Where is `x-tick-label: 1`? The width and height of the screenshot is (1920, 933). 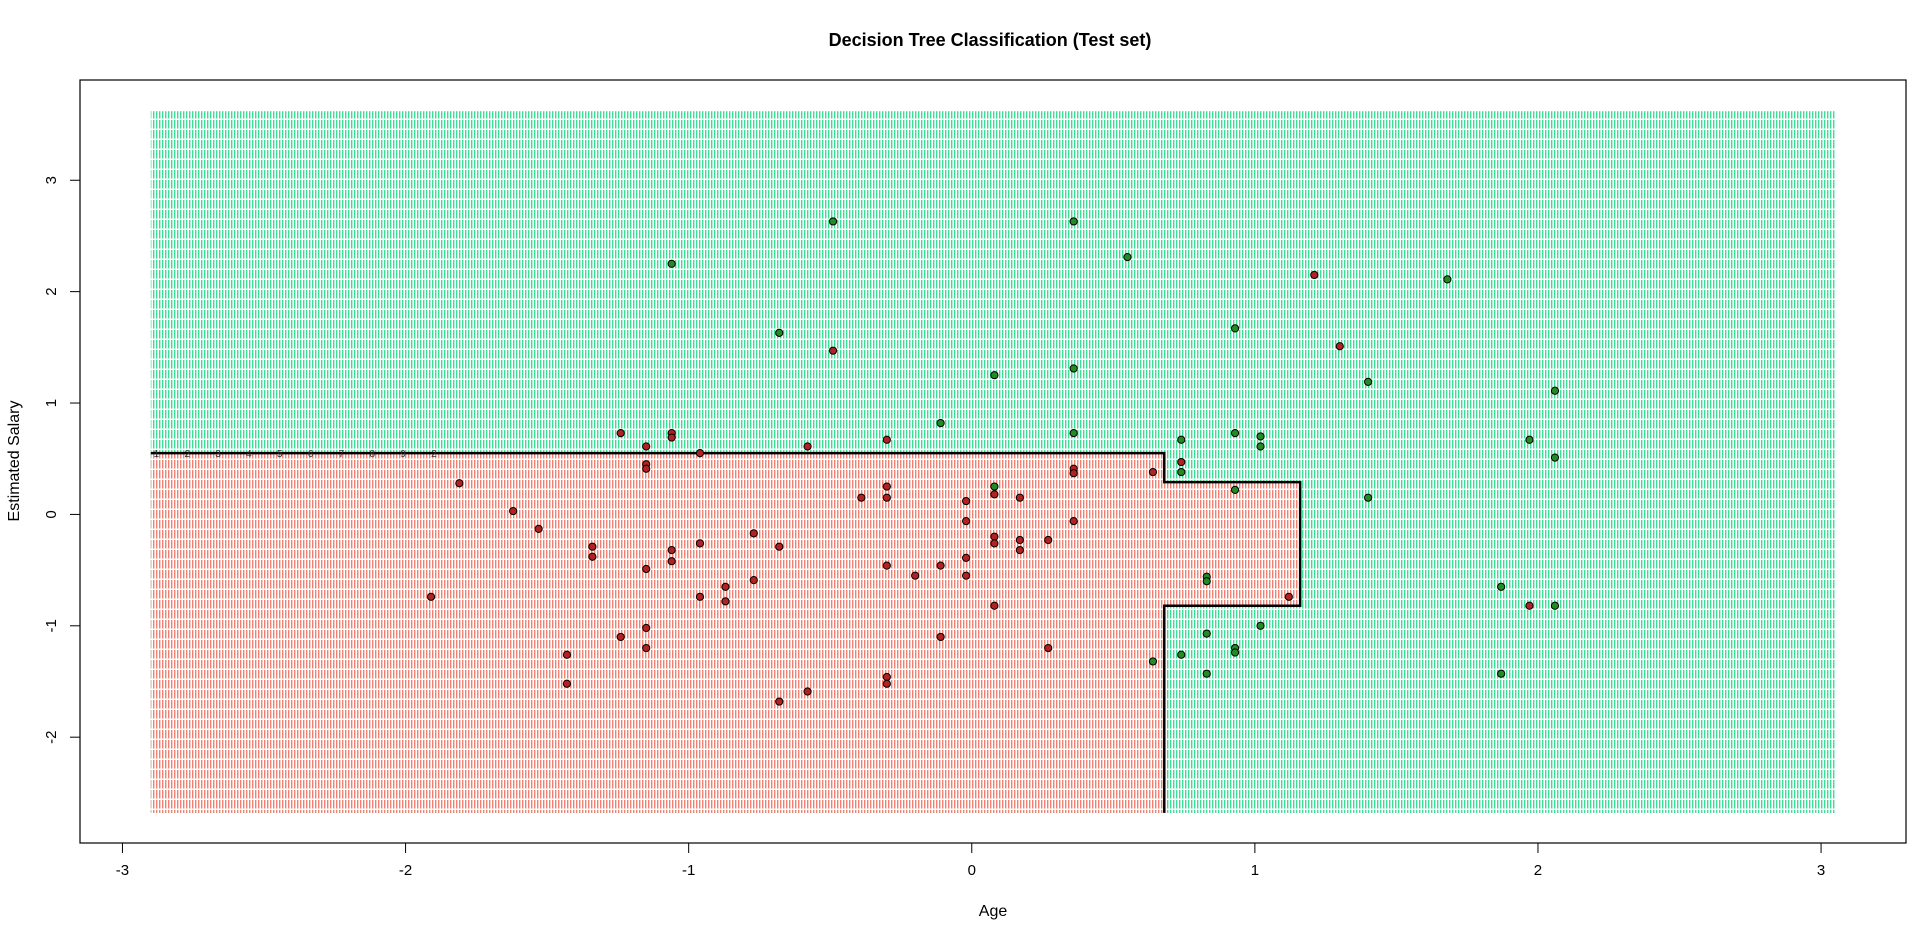
x-tick-label: 1 is located at coordinates (1255, 870).